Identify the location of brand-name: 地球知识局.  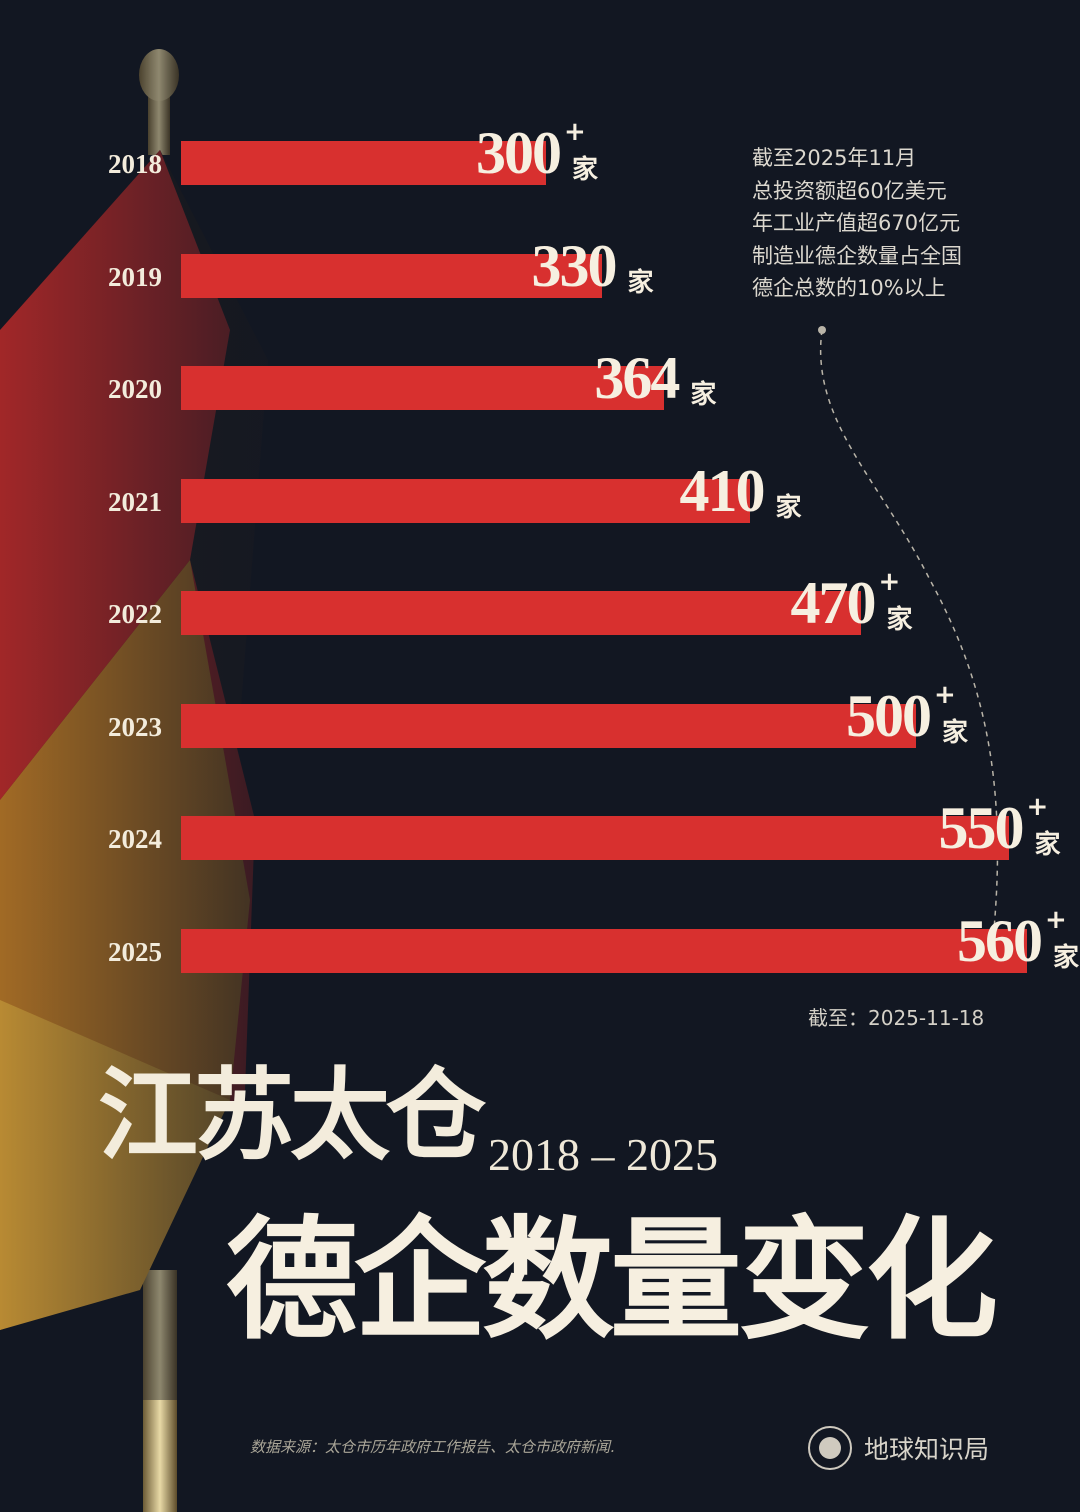
(927, 1449).